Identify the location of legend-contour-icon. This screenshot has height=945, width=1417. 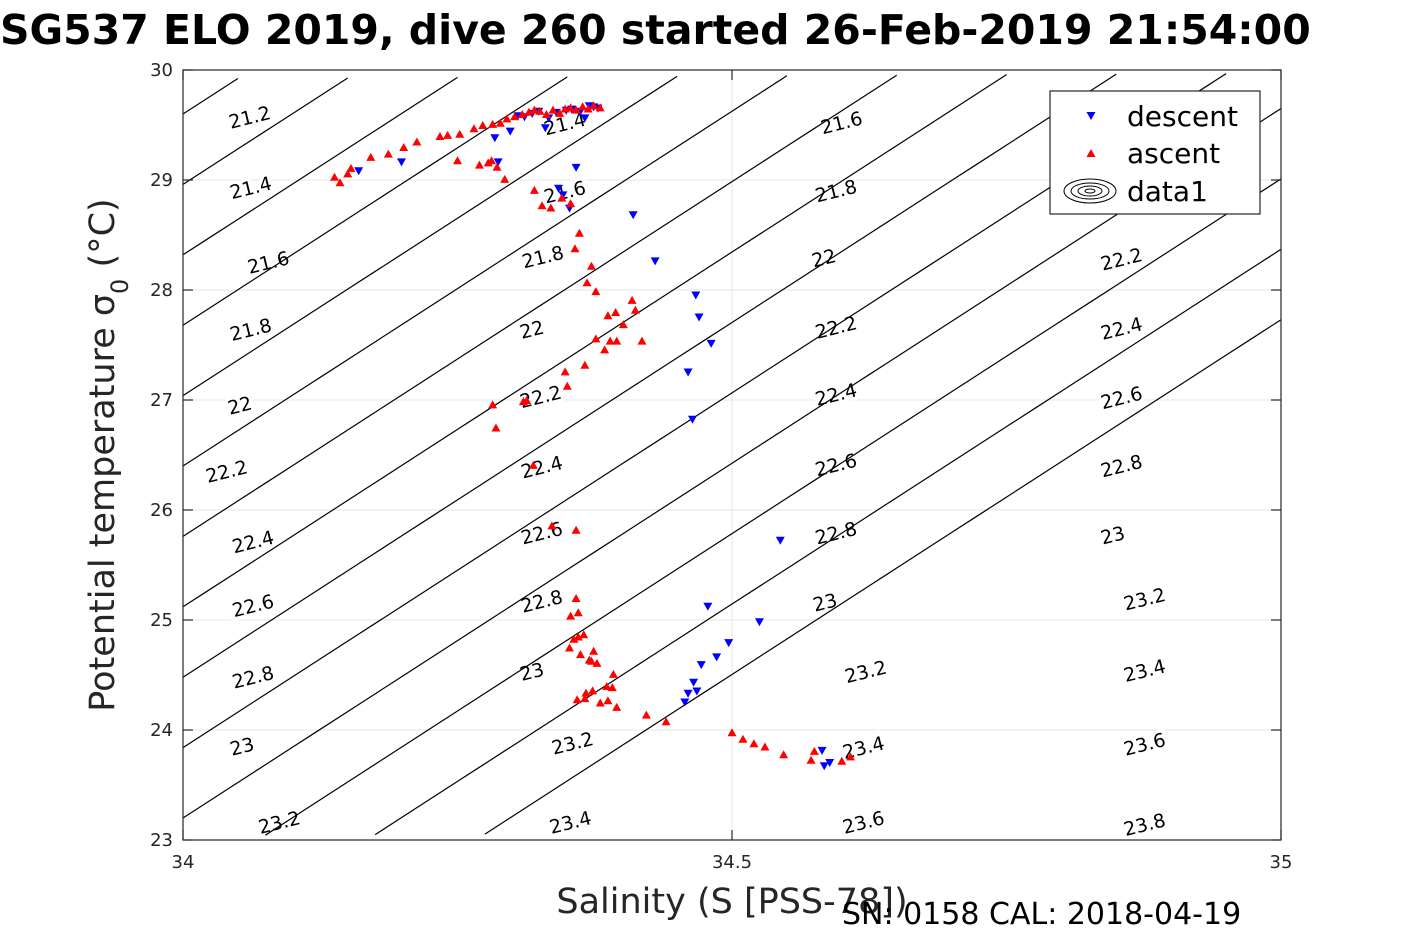
(1090, 191).